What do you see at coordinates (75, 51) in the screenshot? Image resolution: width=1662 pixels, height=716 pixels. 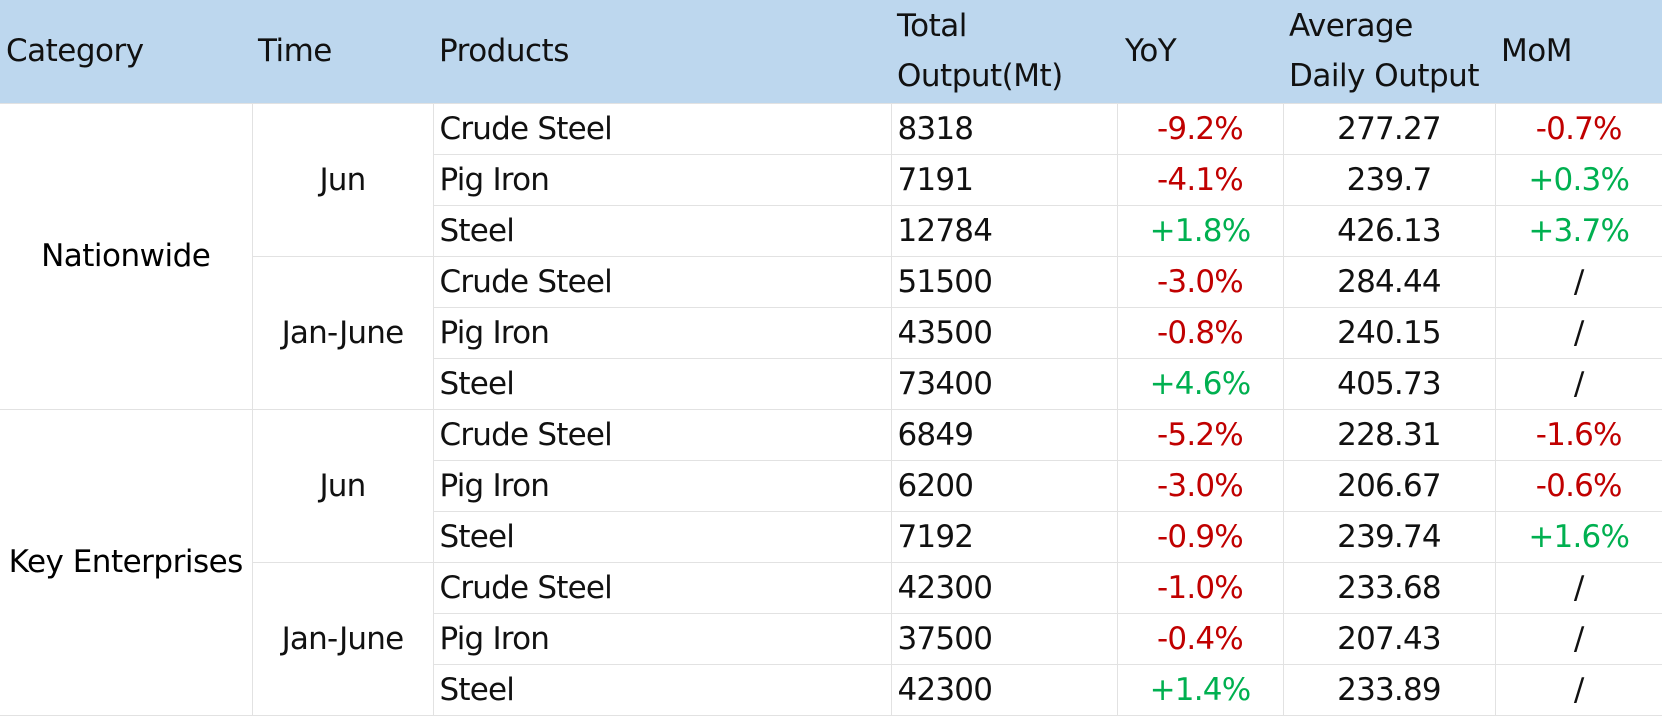 I see `header-category: Category` at bounding box center [75, 51].